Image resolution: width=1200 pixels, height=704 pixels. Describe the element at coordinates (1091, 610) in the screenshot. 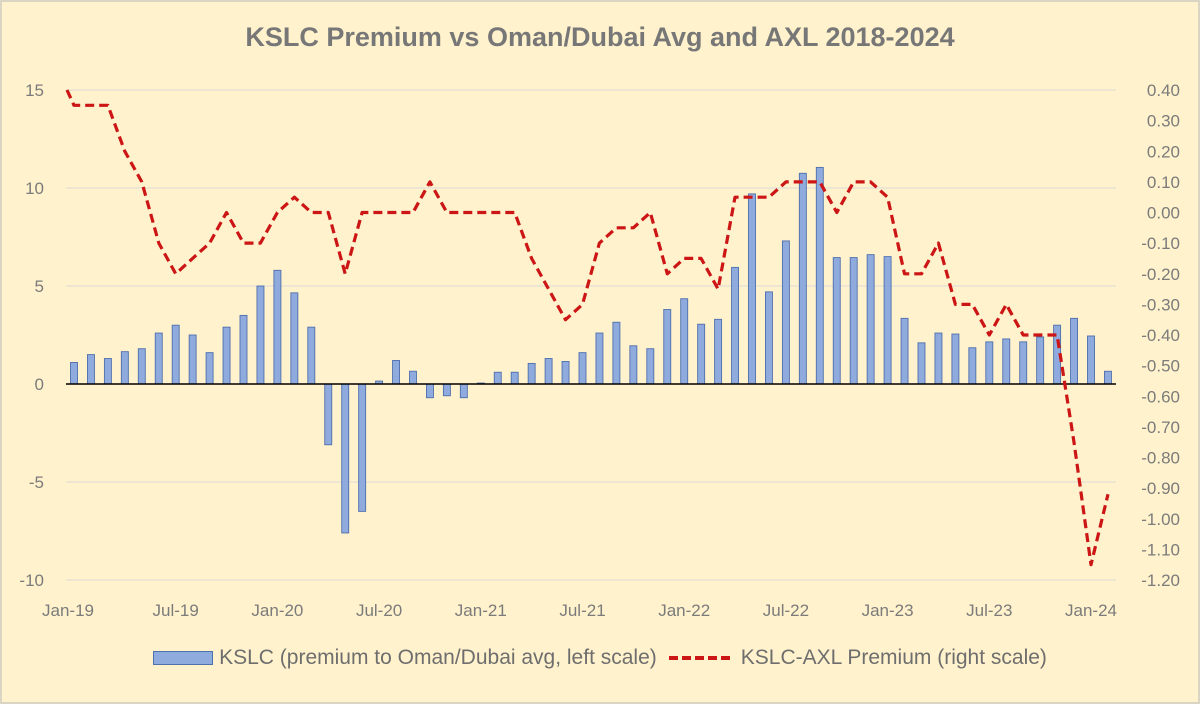

I see `x-tick-label: Jan-24` at that location.